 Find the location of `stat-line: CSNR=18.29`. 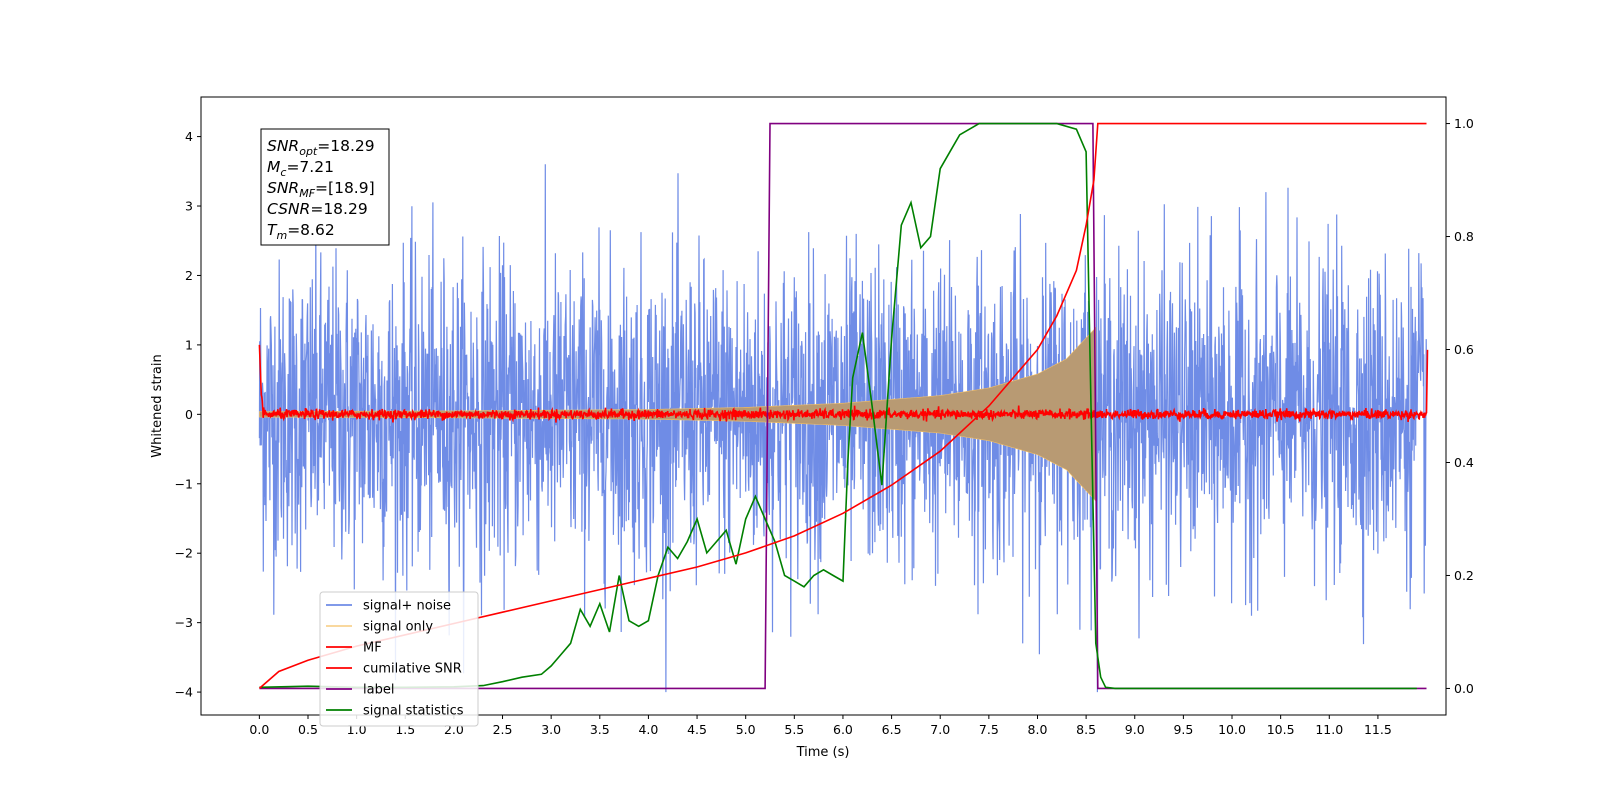

stat-line: CSNR=18.29 is located at coordinates (317, 209).